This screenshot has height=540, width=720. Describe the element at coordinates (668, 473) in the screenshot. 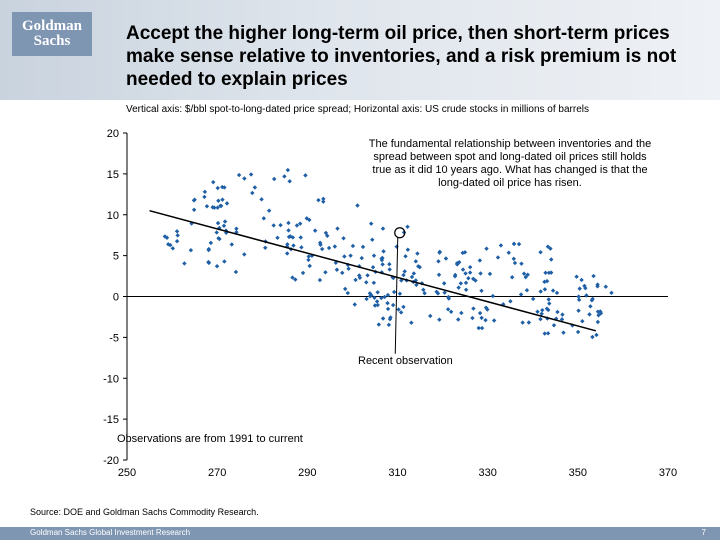

I see `x-tick-label: 370` at that location.